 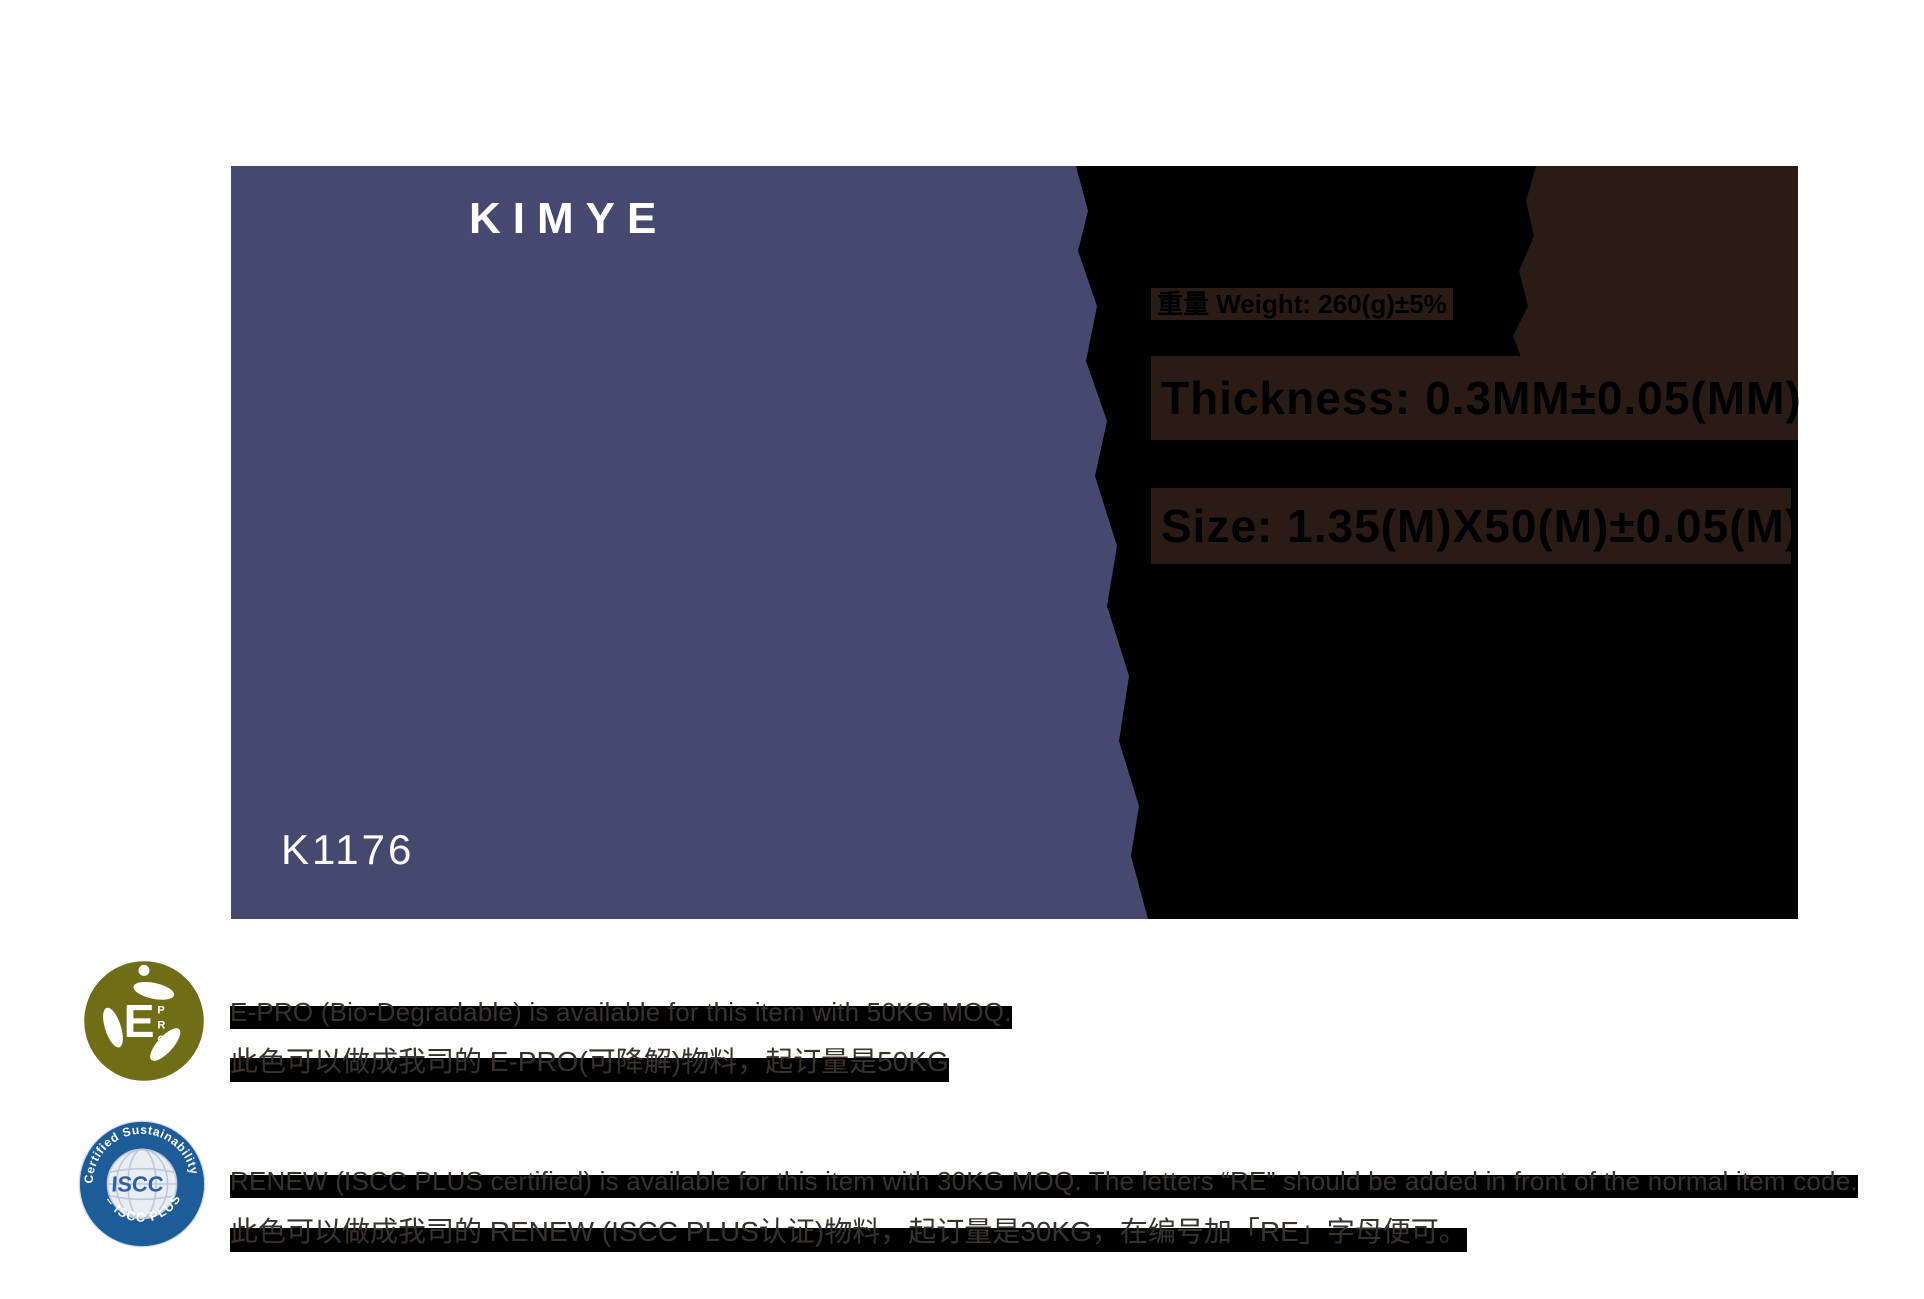 What do you see at coordinates (138, 1184) in the screenshot?
I see `iscc-center-text: ISCC` at bounding box center [138, 1184].